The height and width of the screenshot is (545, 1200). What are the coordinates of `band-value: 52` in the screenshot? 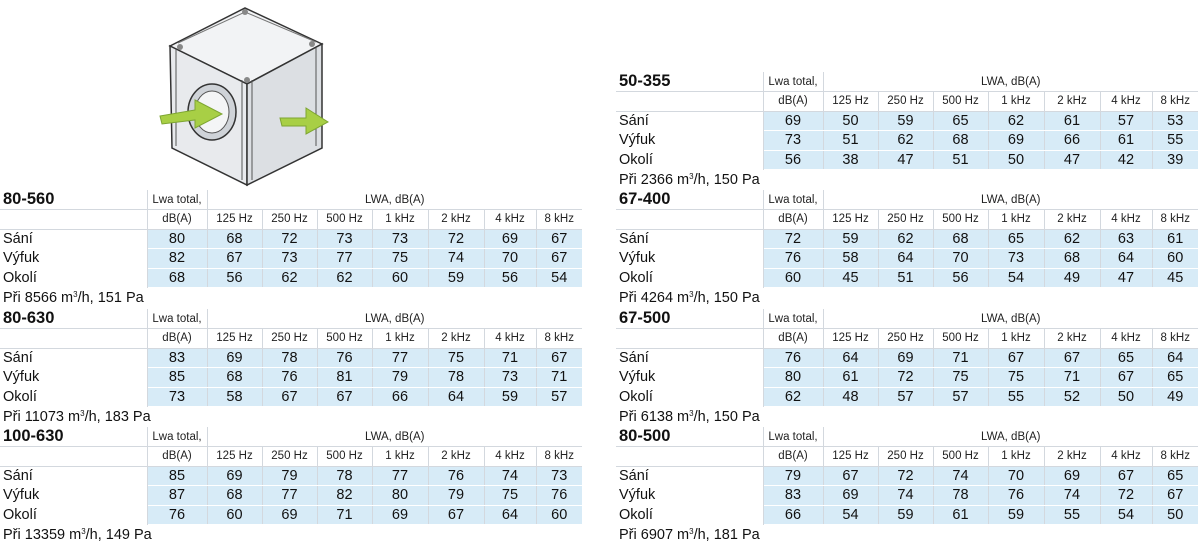 It's located at (1072, 397).